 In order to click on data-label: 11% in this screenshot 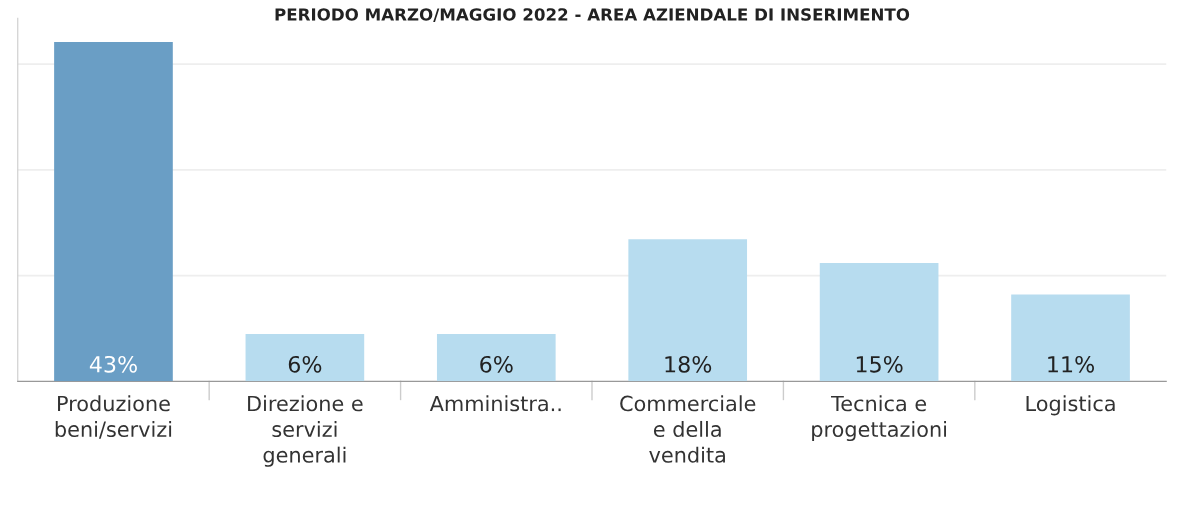, I will do `click(1071, 364)`.